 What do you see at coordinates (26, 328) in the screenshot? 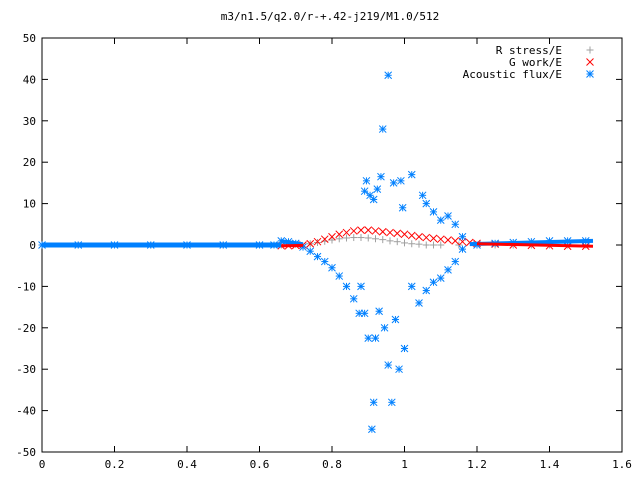
I see `y-tick-label: -20` at bounding box center [26, 328].